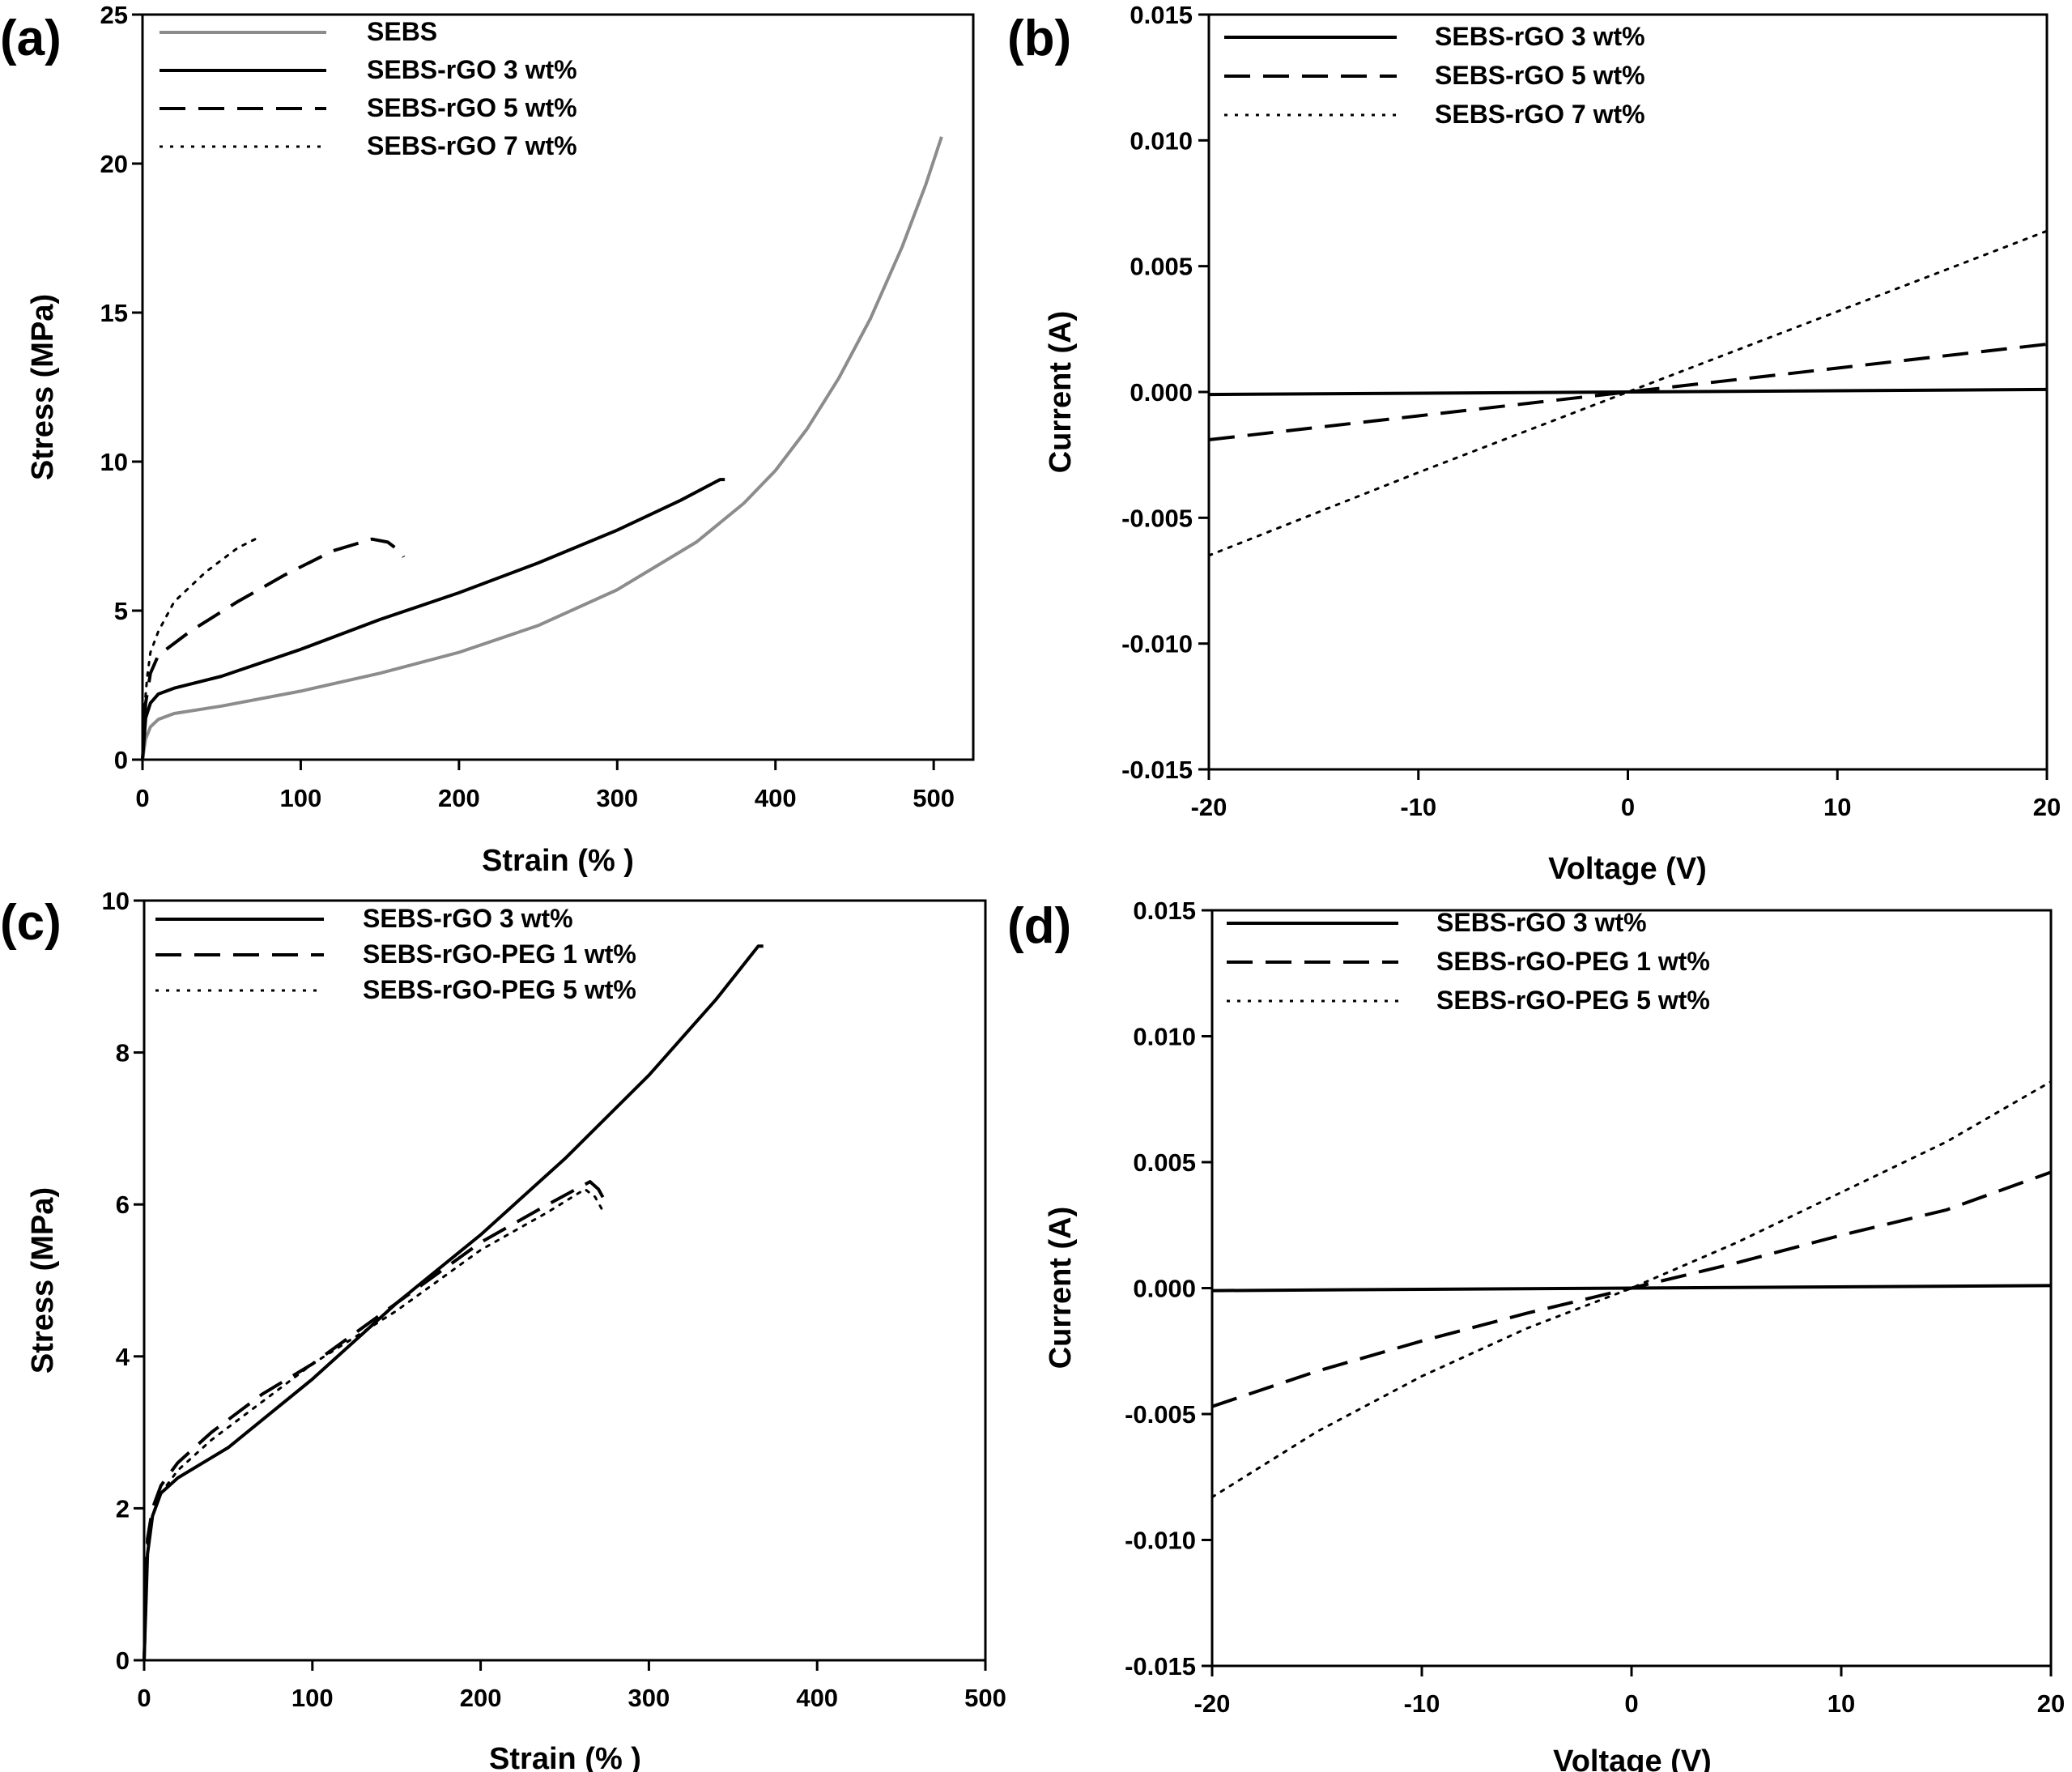  Describe the element at coordinates (1039, 39) in the screenshot. I see `panel-label: (b)` at that location.